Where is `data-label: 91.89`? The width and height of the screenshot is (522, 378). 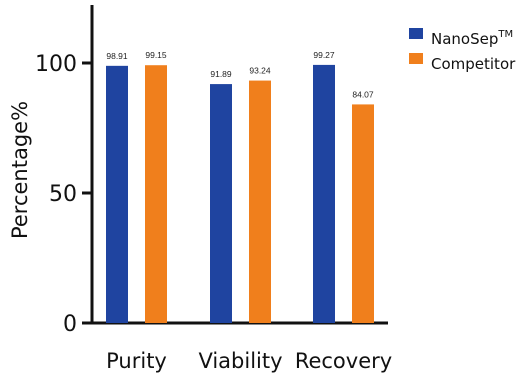
data-label: 91.89 is located at coordinates (221, 74).